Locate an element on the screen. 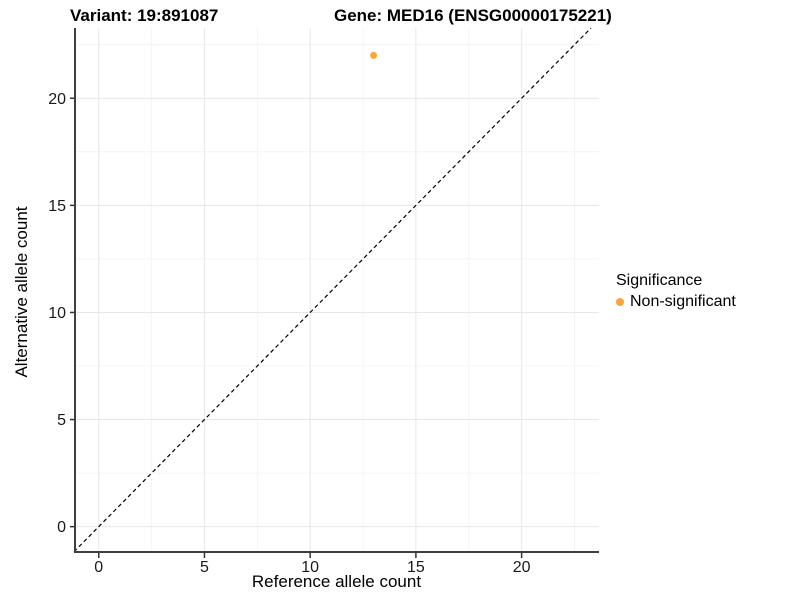 Image resolution: width=800 pixels, height=600 pixels. legend-title: Significance is located at coordinates (659, 280).